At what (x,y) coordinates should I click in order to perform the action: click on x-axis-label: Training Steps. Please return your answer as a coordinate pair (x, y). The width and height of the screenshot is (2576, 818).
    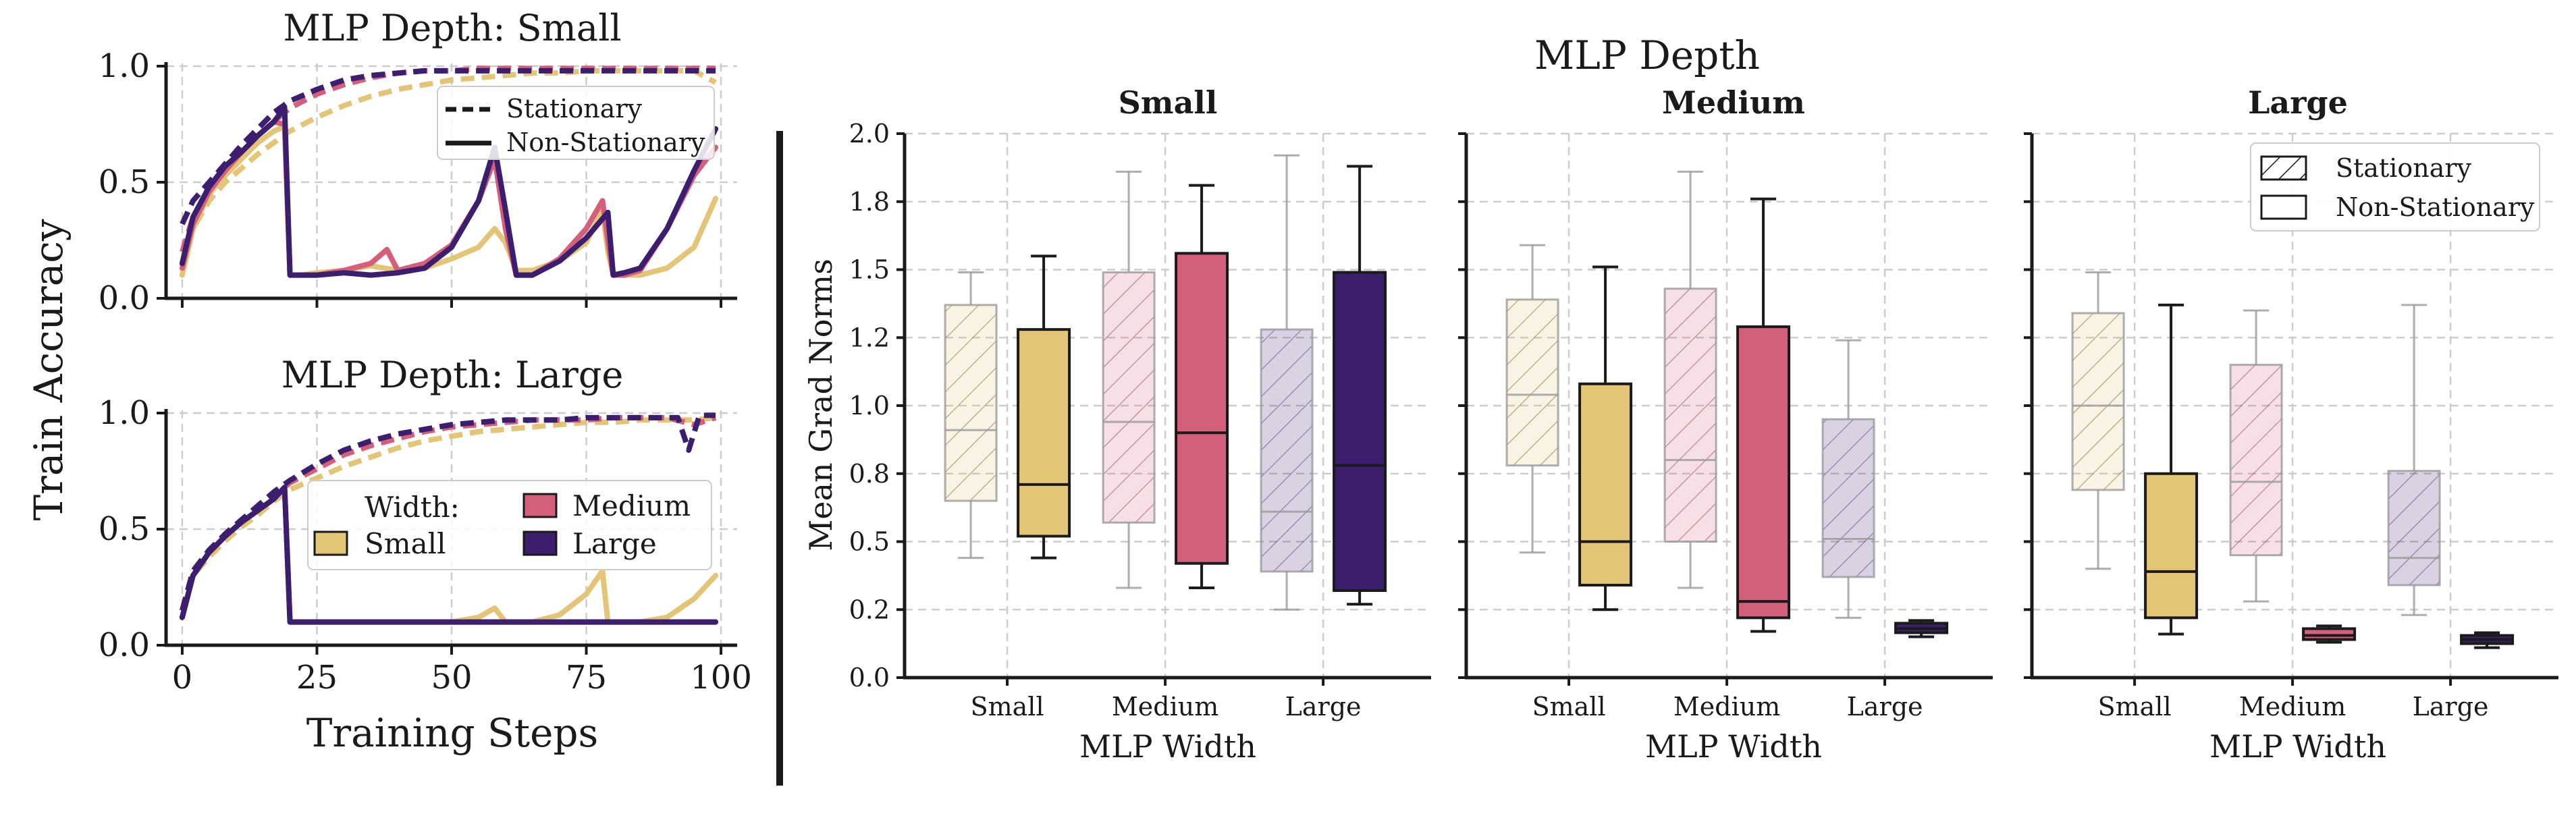
    Looking at the image, I should click on (452, 733).